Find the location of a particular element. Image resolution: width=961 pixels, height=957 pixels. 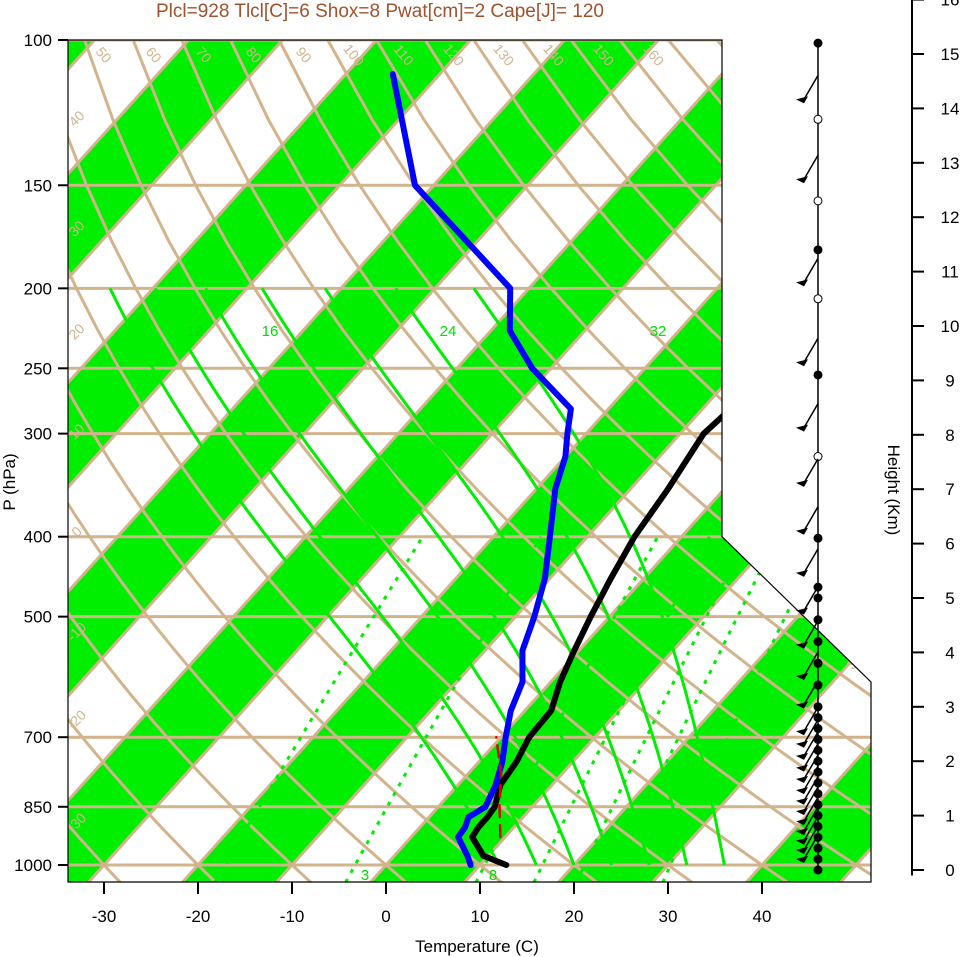

wind-barb-column is located at coordinates (809, 456).